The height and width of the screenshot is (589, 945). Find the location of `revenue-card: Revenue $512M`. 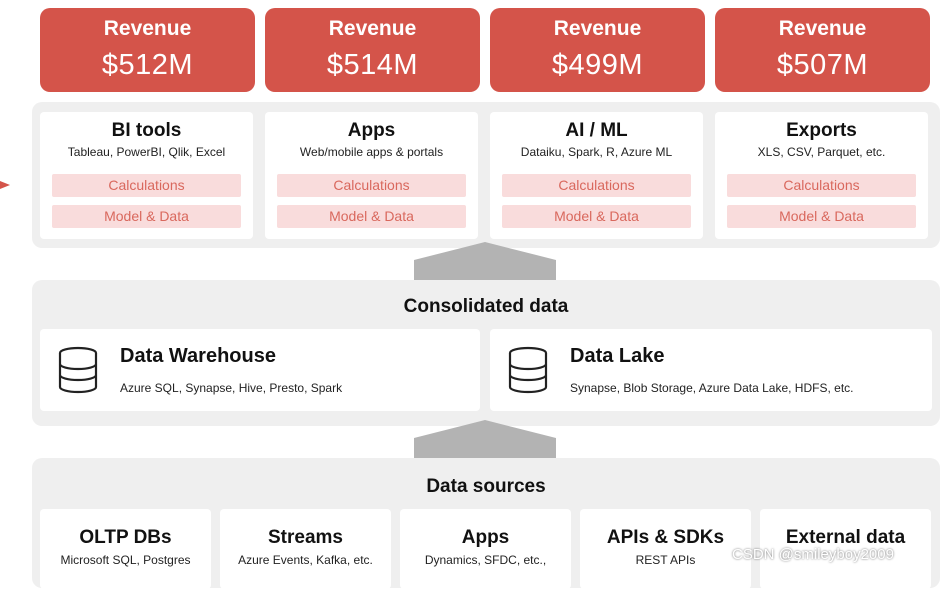

revenue-card: Revenue $512M is located at coordinates (147, 50).